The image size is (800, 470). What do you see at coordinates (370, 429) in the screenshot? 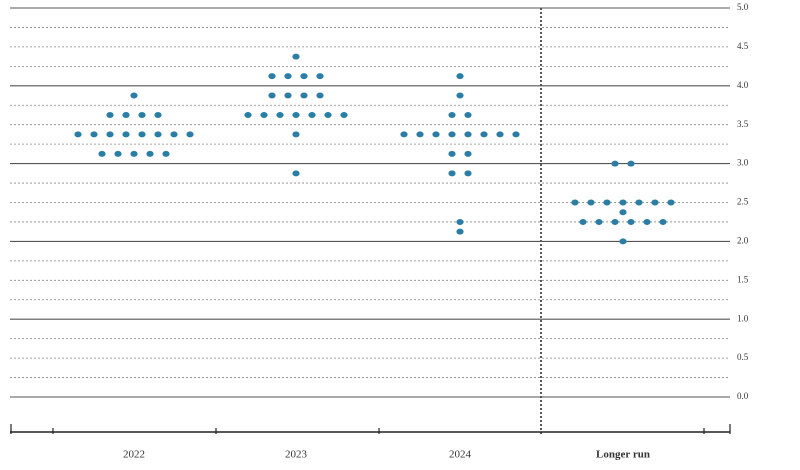
I see `x-axis-ticks` at bounding box center [370, 429].